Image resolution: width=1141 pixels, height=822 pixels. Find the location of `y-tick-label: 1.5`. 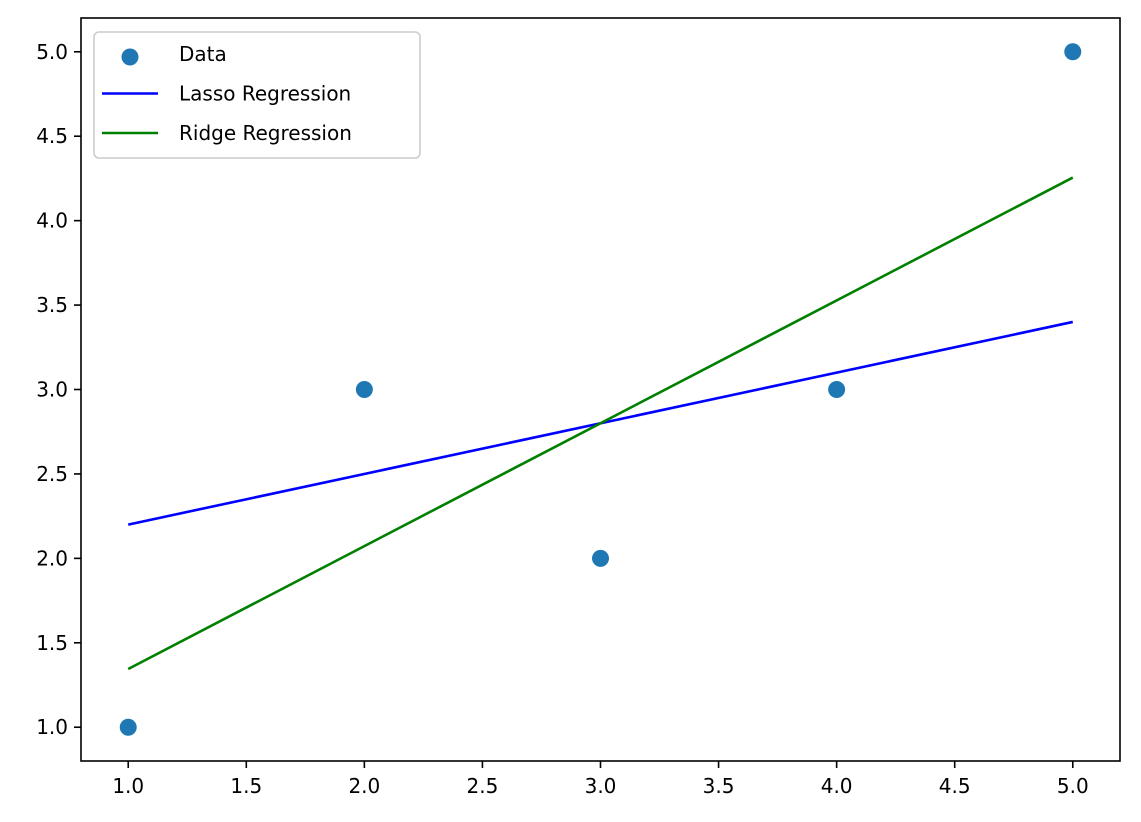

y-tick-label: 1.5 is located at coordinates (52, 643).